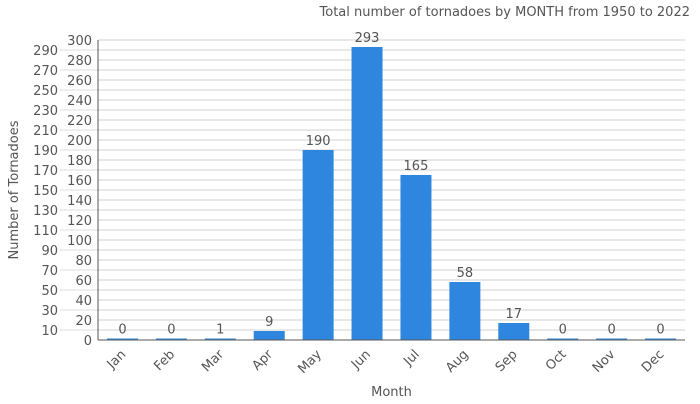 The image size is (700, 404). What do you see at coordinates (79, 181) in the screenshot?
I see `y-tick-label: 160` at bounding box center [79, 181].